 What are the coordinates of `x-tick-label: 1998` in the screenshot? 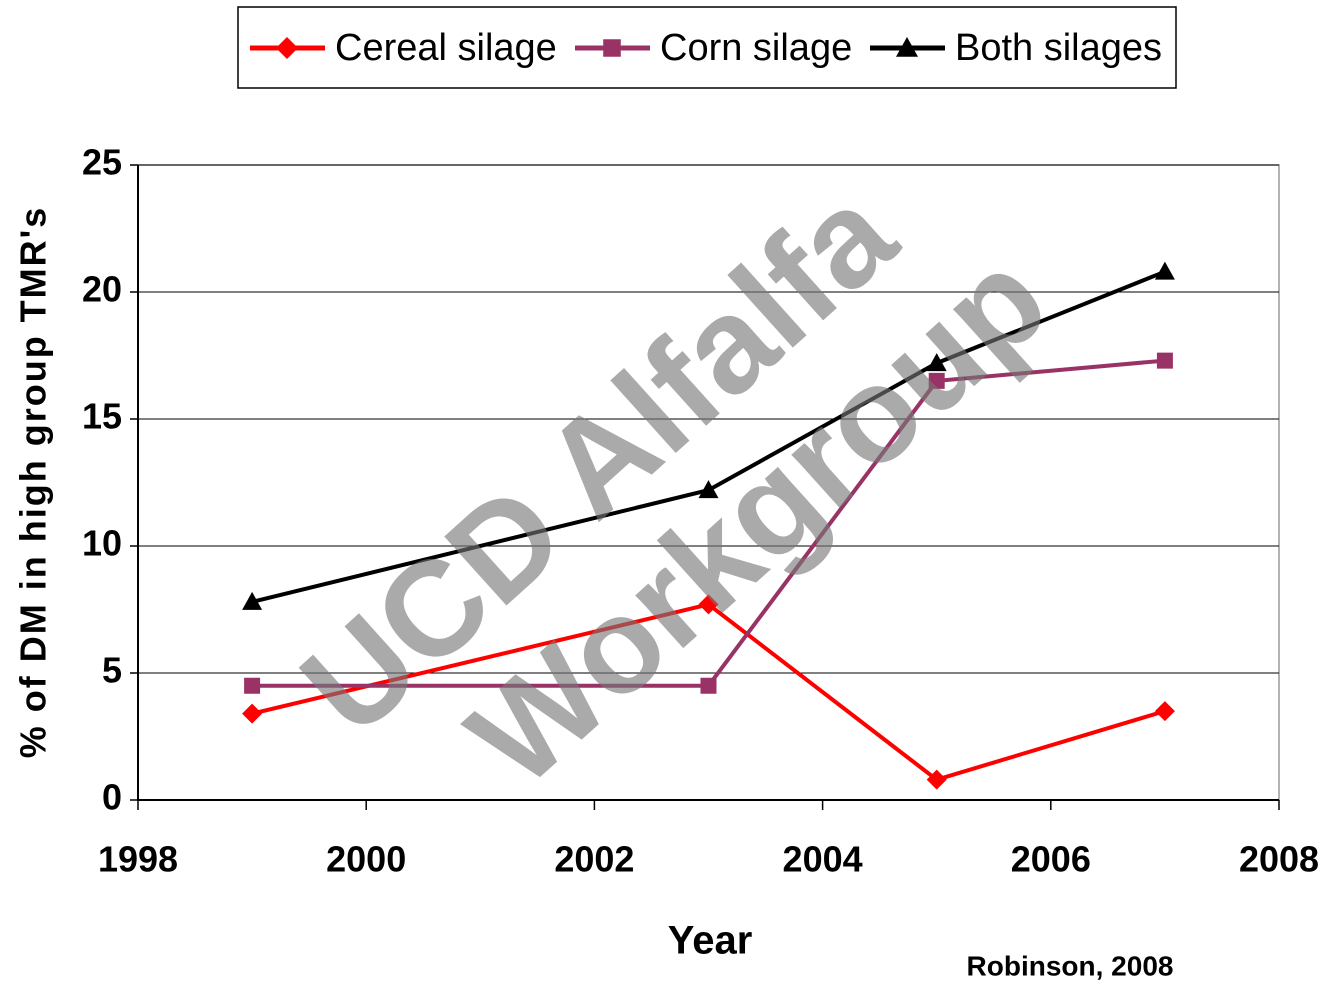 It's located at (138, 859).